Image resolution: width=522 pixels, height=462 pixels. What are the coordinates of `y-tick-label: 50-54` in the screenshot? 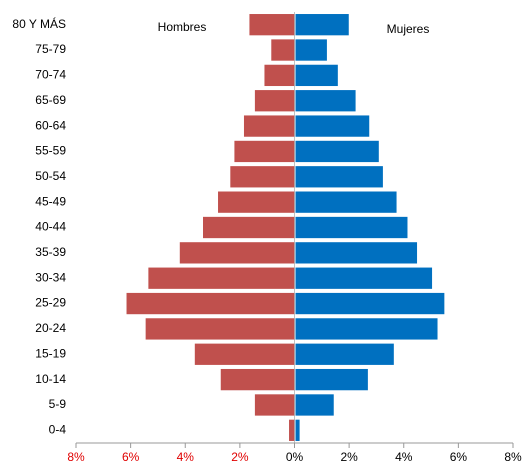 It's located at (50, 176).